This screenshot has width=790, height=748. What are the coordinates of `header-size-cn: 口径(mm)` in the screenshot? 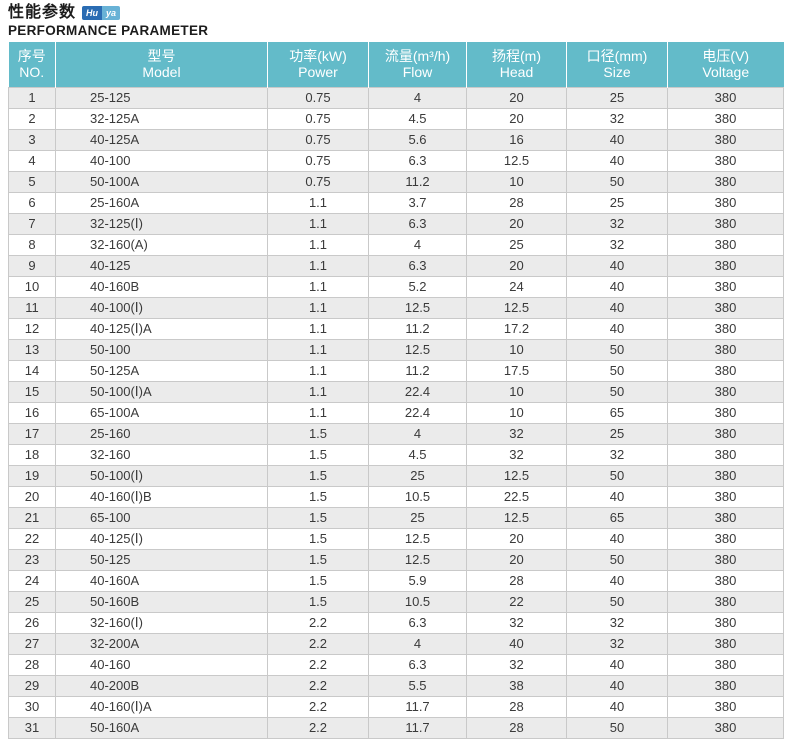 It's located at (617, 56).